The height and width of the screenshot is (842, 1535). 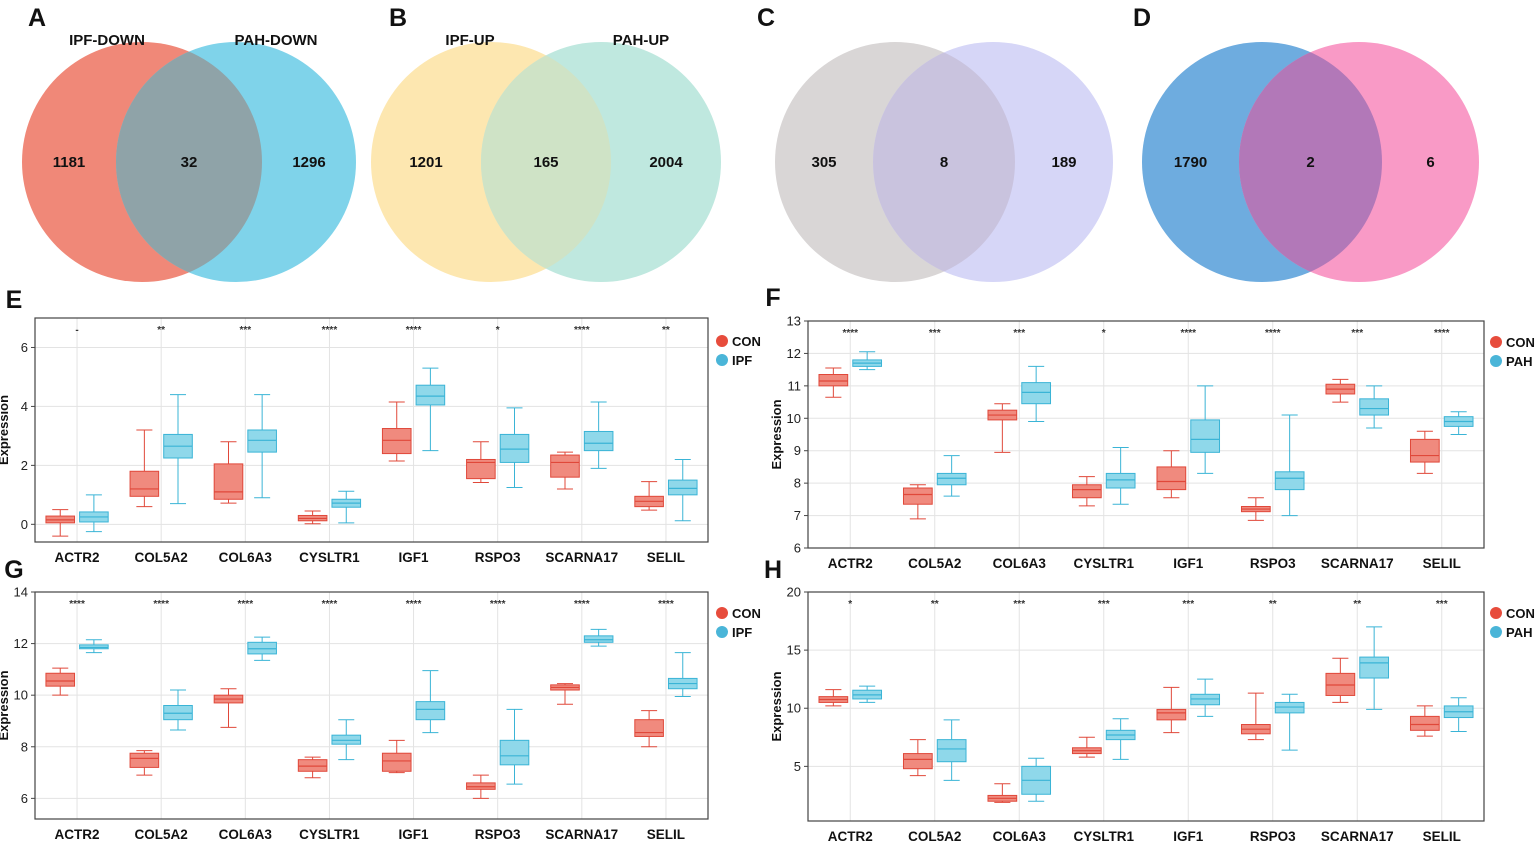 I want to click on legend-marker-con, so click(x=722, y=613).